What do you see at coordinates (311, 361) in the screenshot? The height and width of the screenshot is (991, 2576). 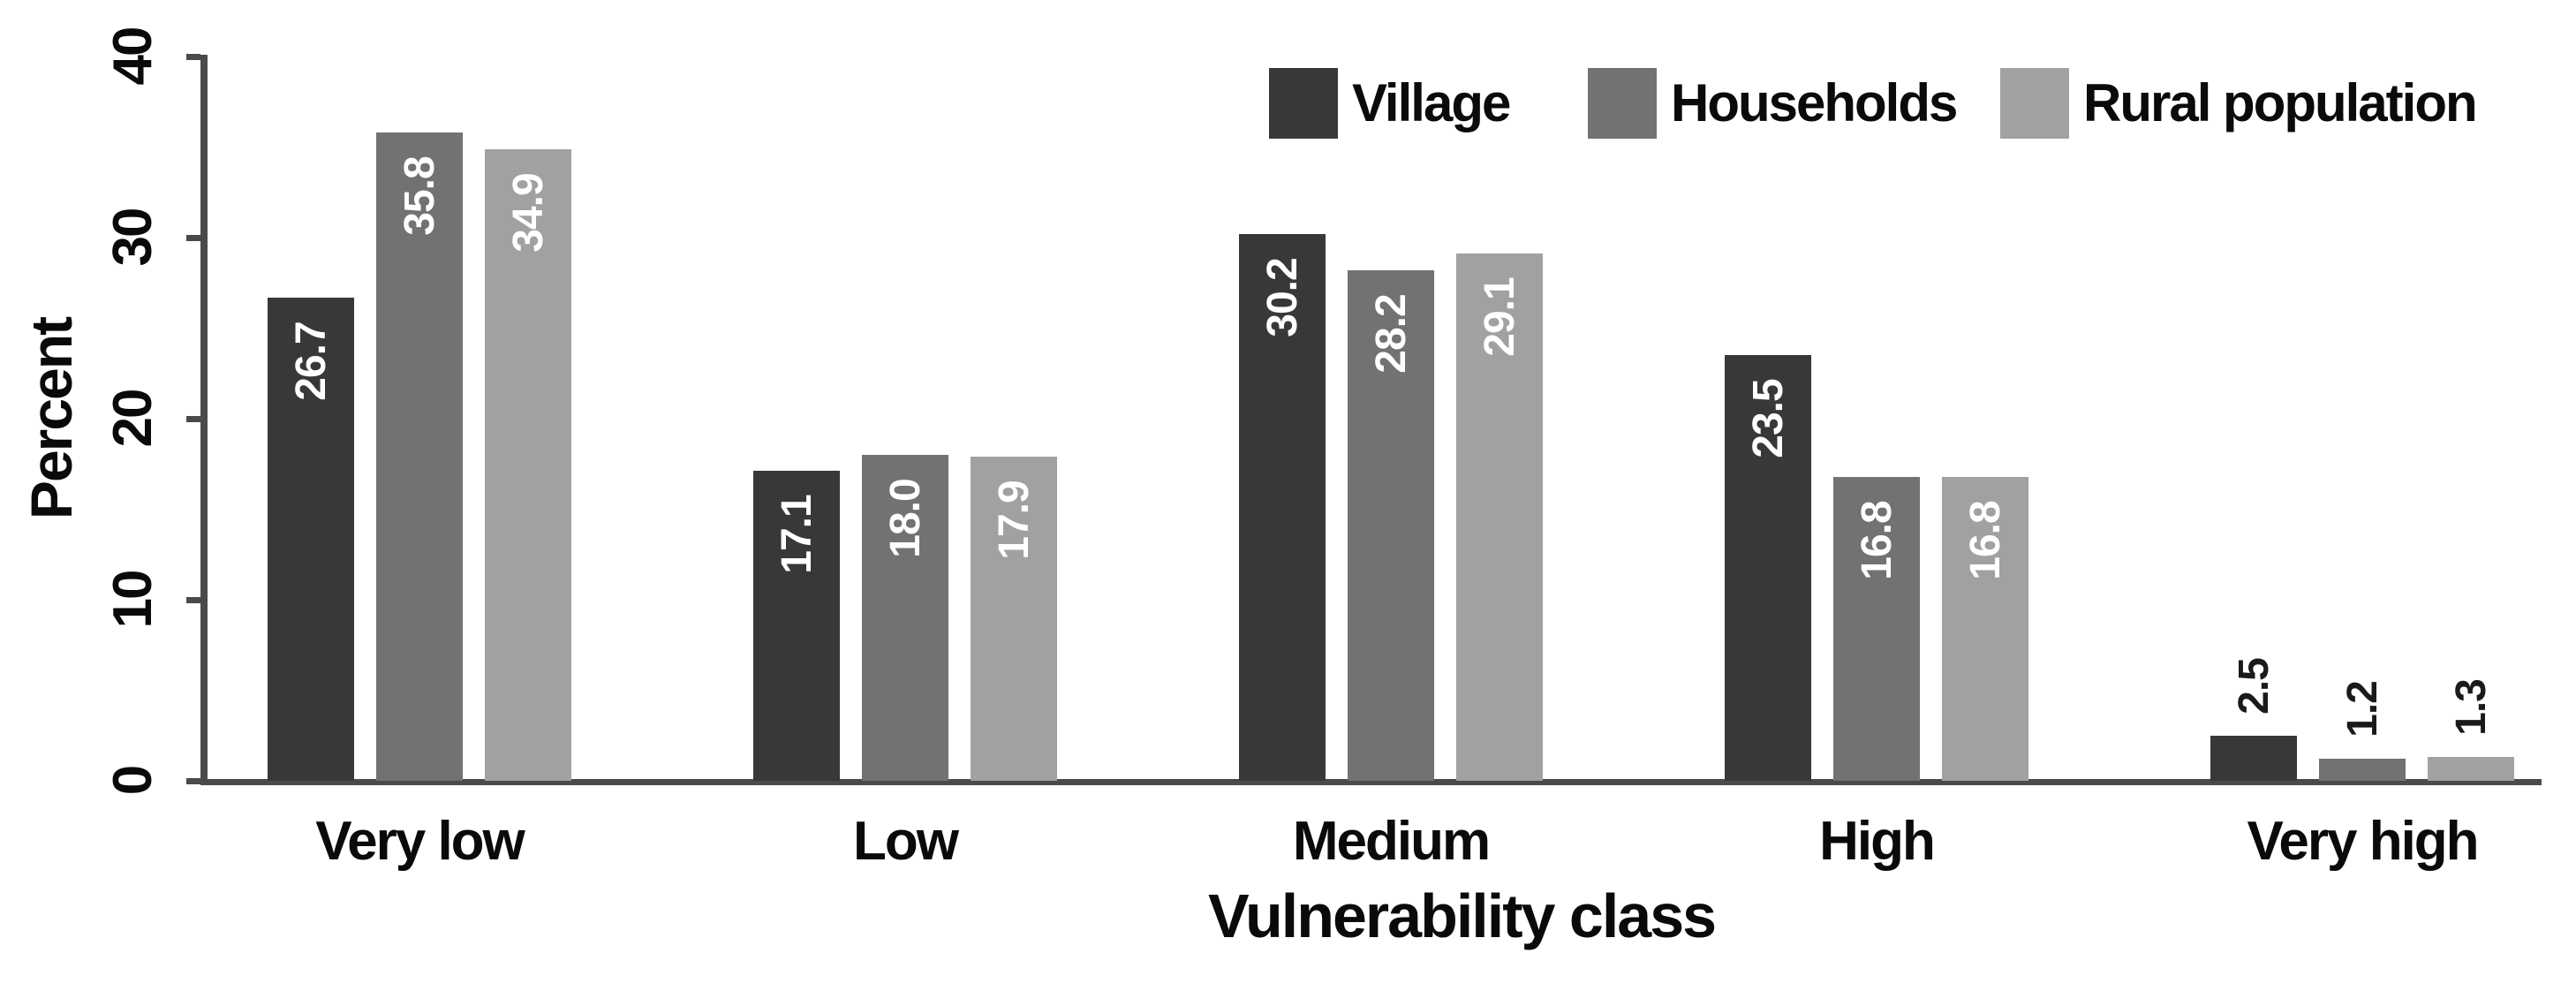 I see `bar-value-village-very-low: 26.7` at bounding box center [311, 361].